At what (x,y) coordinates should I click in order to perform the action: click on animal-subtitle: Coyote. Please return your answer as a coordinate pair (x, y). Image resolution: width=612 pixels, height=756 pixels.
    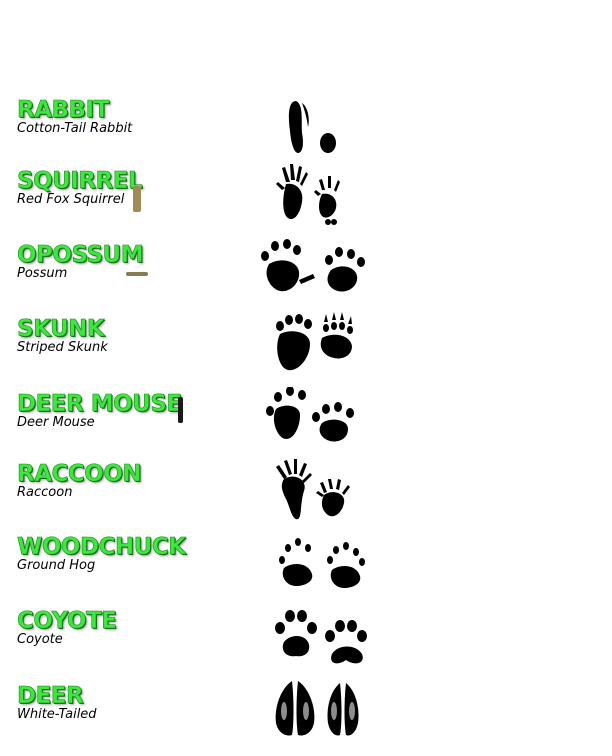
    Looking at the image, I should click on (40, 639).